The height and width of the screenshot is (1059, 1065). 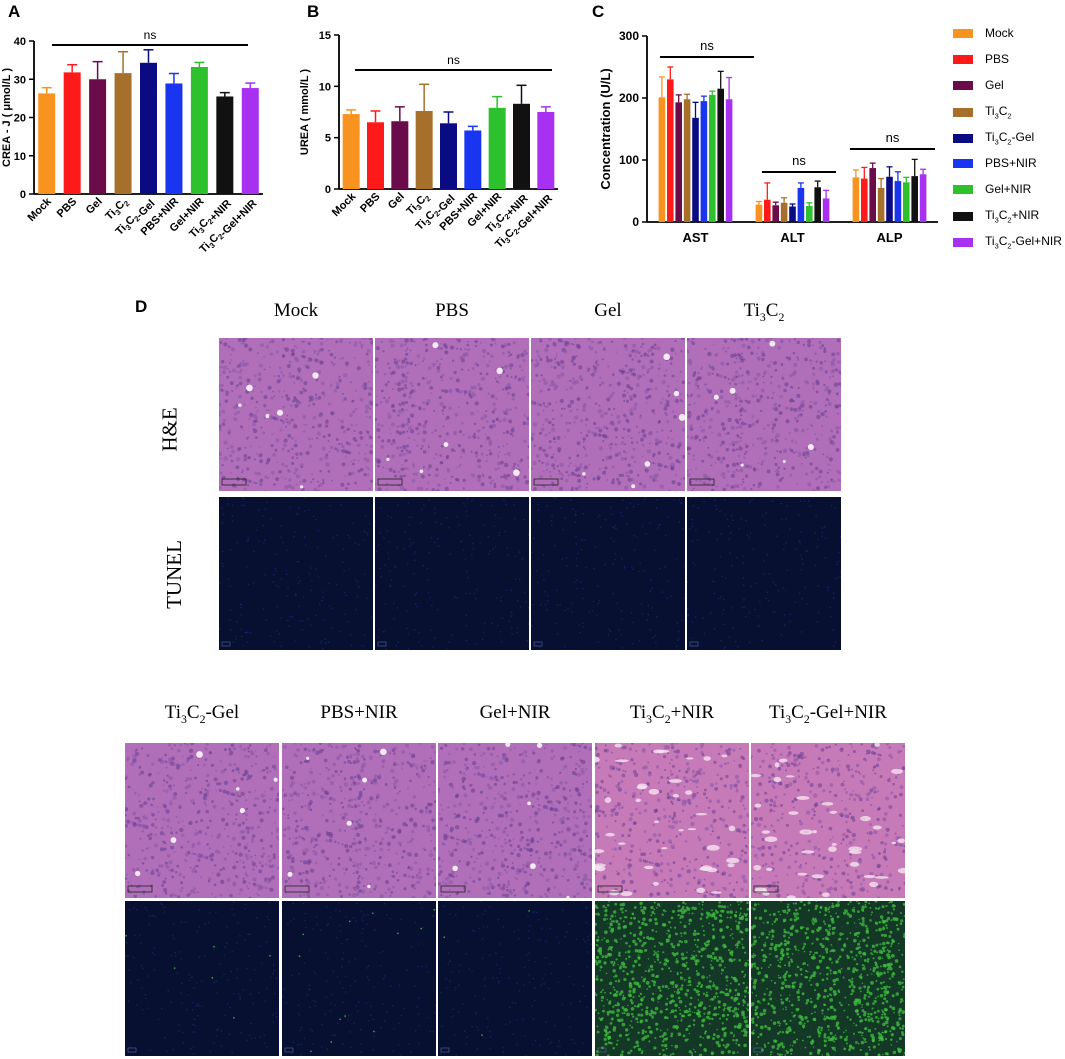 What do you see at coordinates (994, 85) in the screenshot?
I see `legend-label: Gel` at bounding box center [994, 85].